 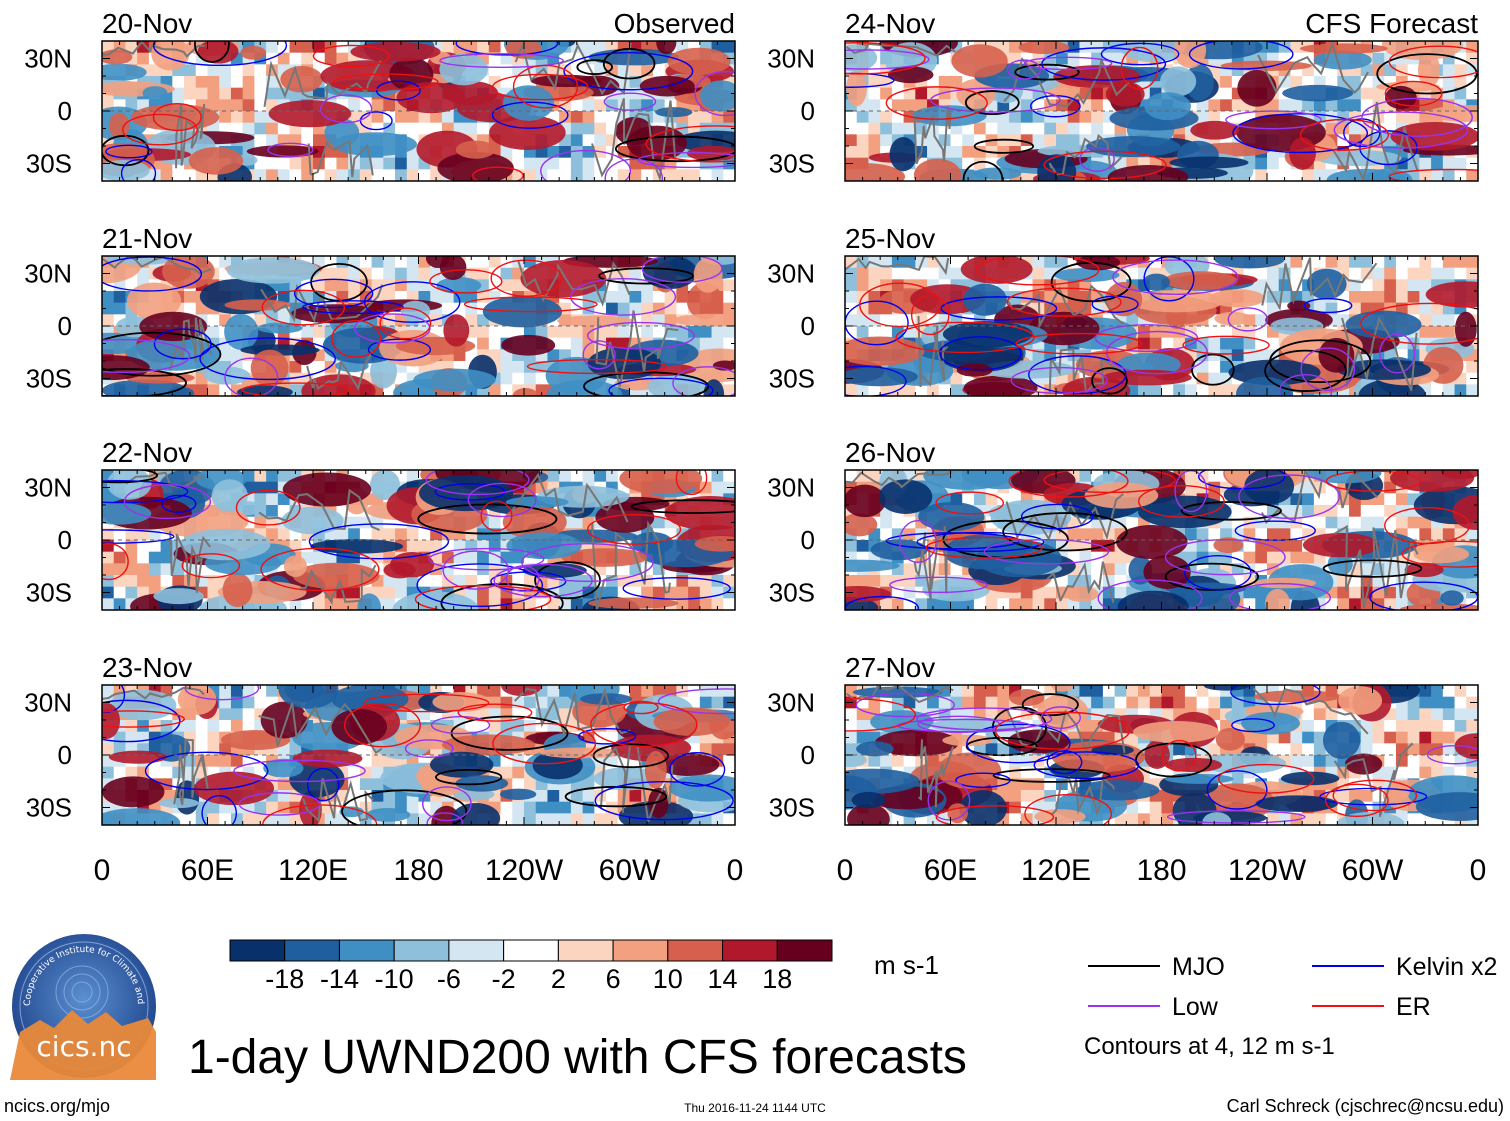 I want to click on column-label: Observed, so click(x=674, y=23).